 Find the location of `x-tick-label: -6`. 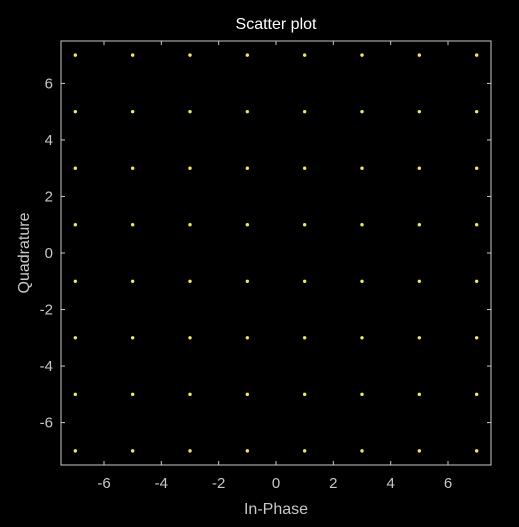

x-tick-label: -6 is located at coordinates (103, 483).